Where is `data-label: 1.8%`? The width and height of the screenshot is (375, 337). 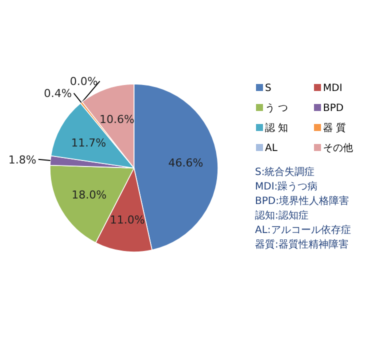 data-label: 1.8% is located at coordinates (22, 159).